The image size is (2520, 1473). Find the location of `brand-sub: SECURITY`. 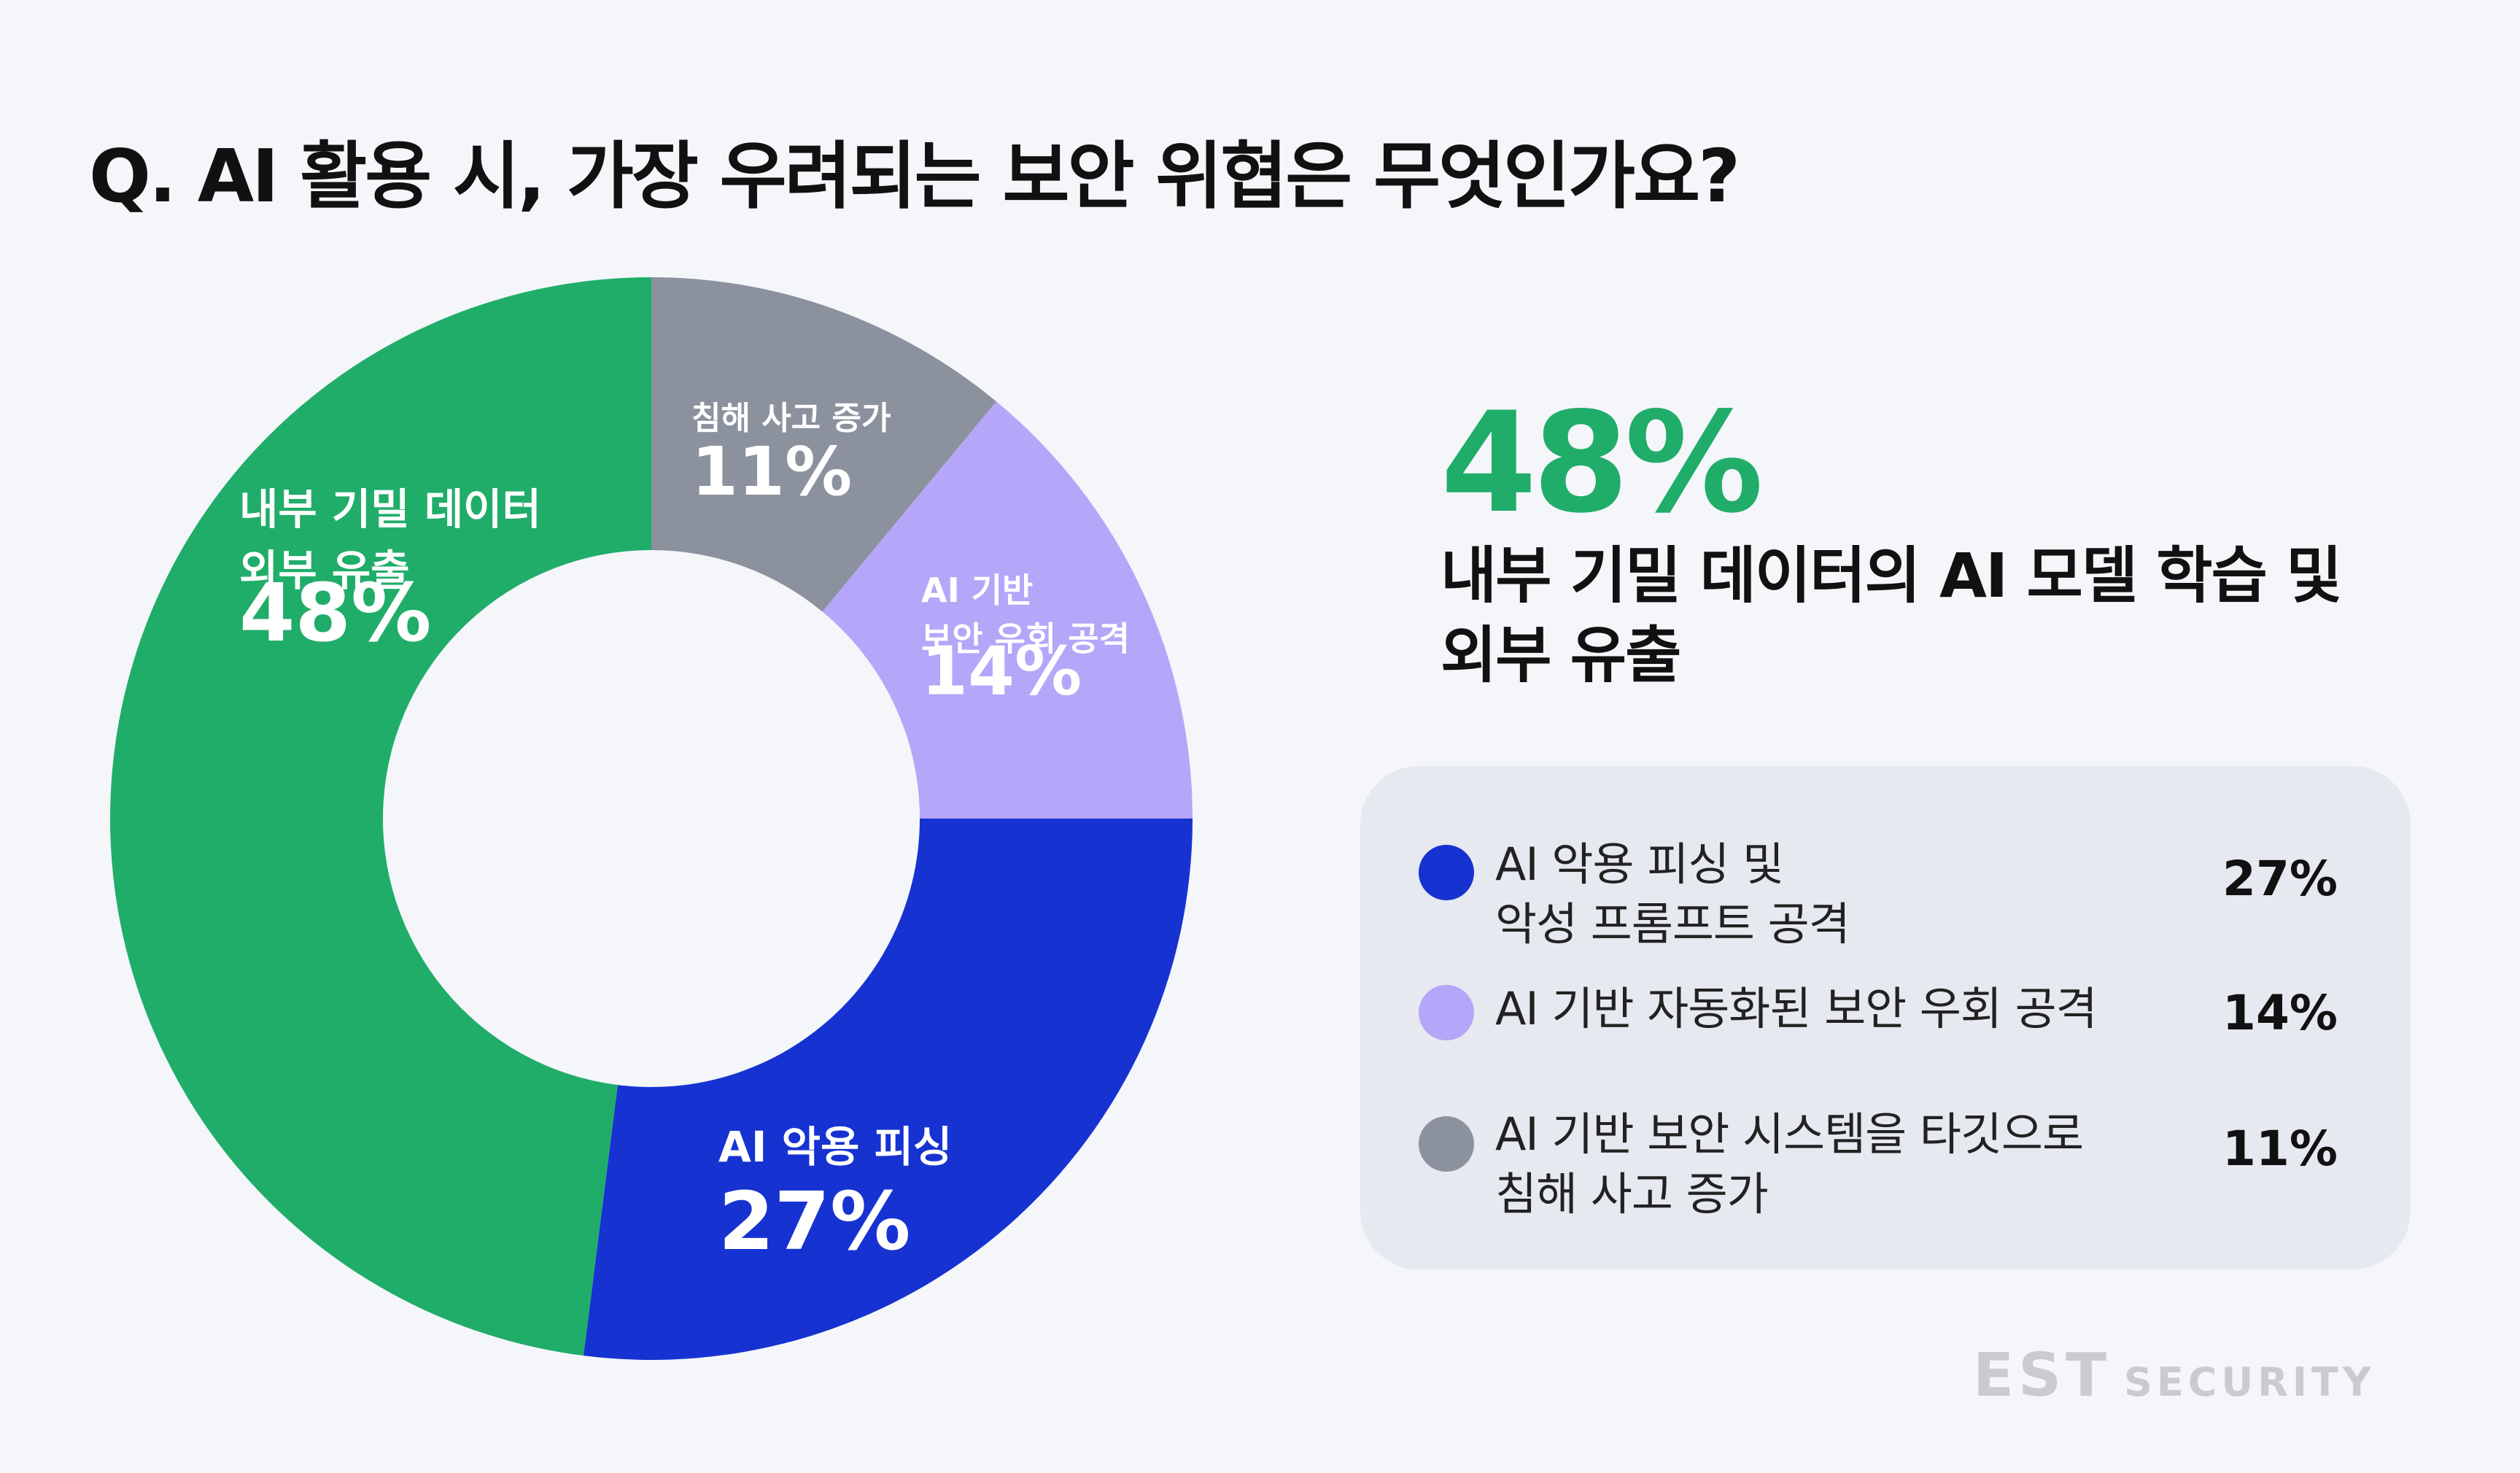

brand-sub: SECURITY is located at coordinates (2250, 1382).